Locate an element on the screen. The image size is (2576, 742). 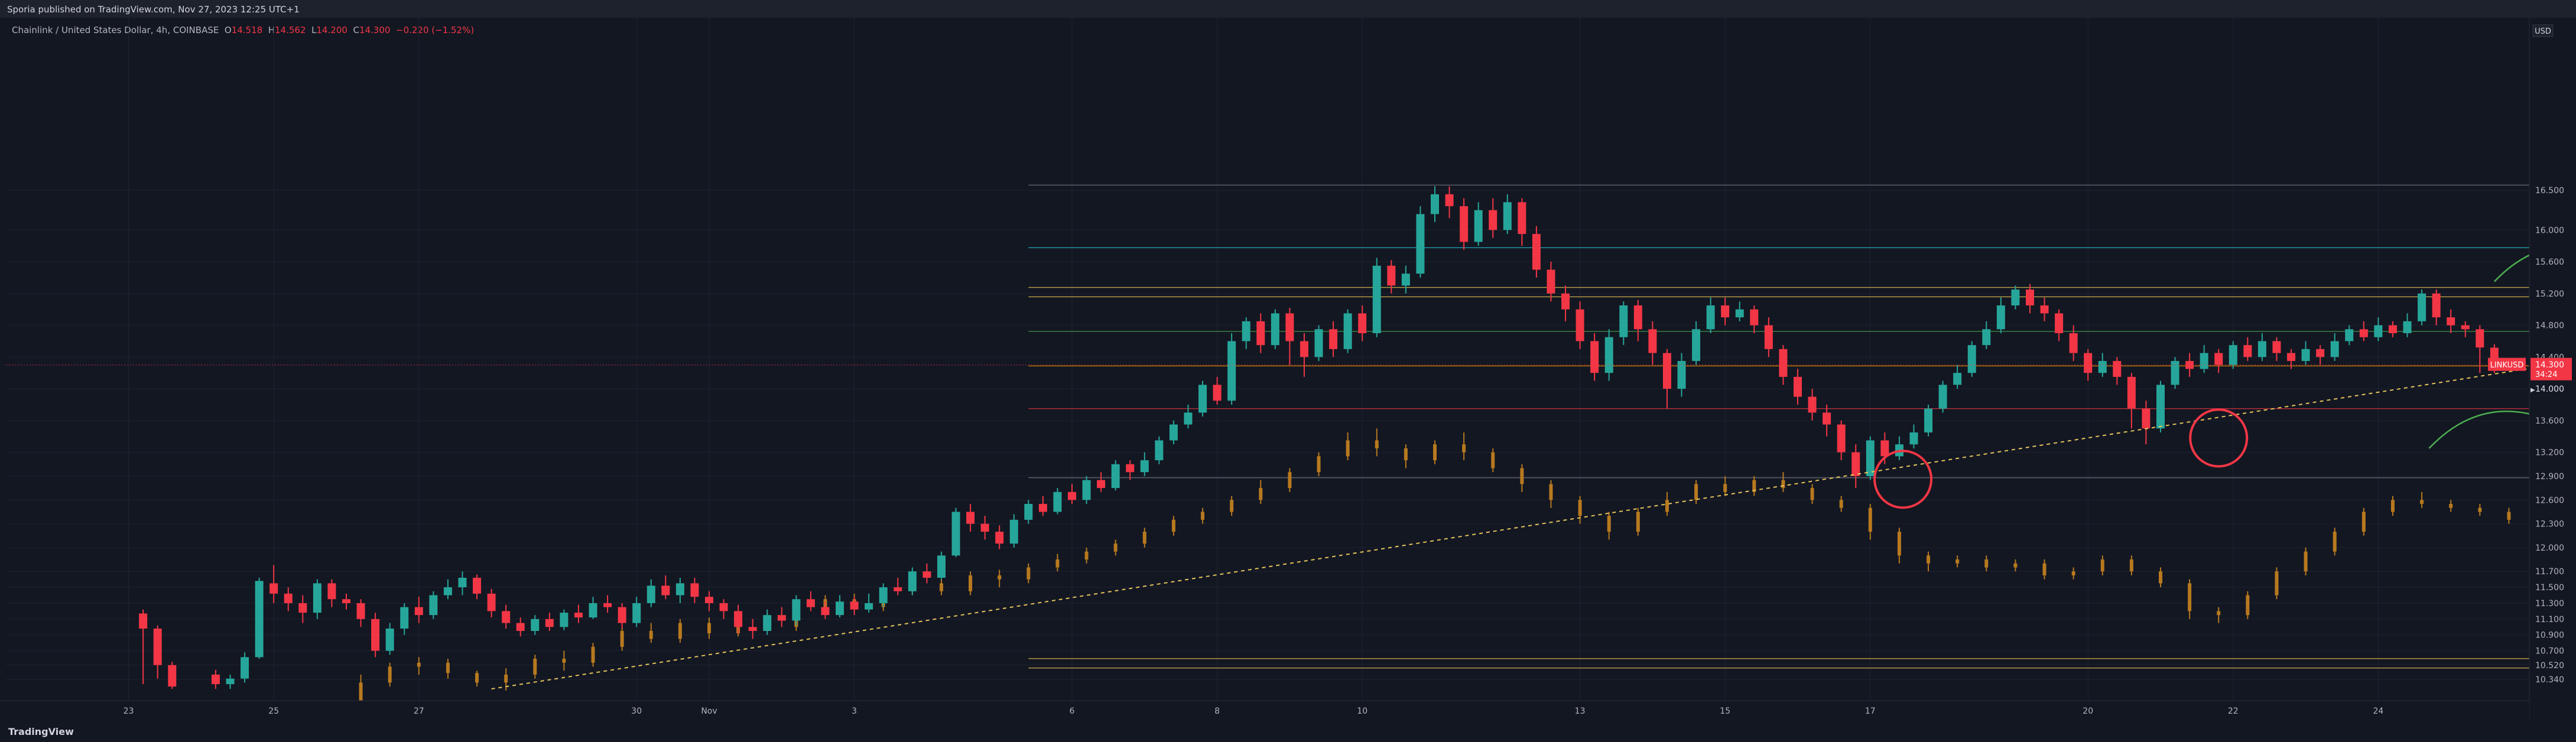
legend-open: 14.518 is located at coordinates (247, 30).